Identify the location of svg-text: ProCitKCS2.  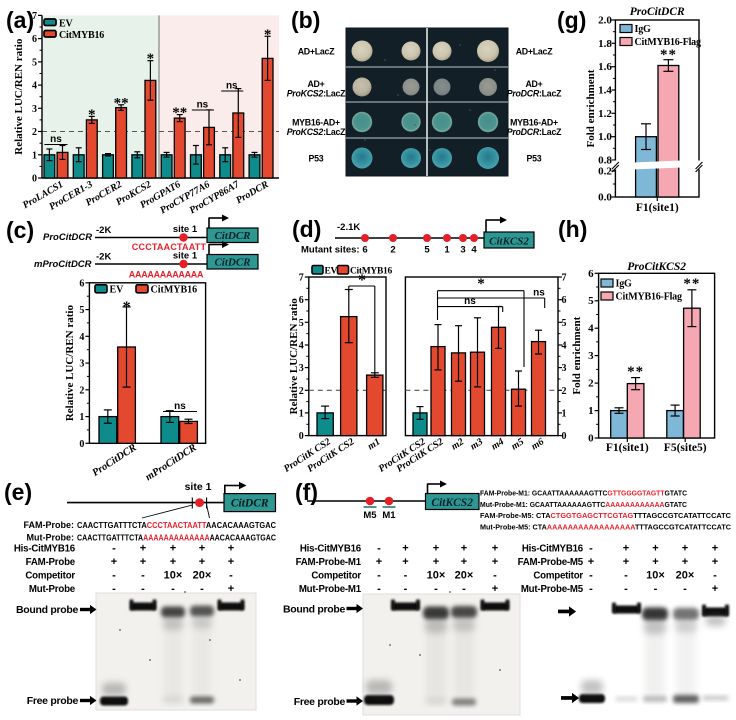
(656, 267).